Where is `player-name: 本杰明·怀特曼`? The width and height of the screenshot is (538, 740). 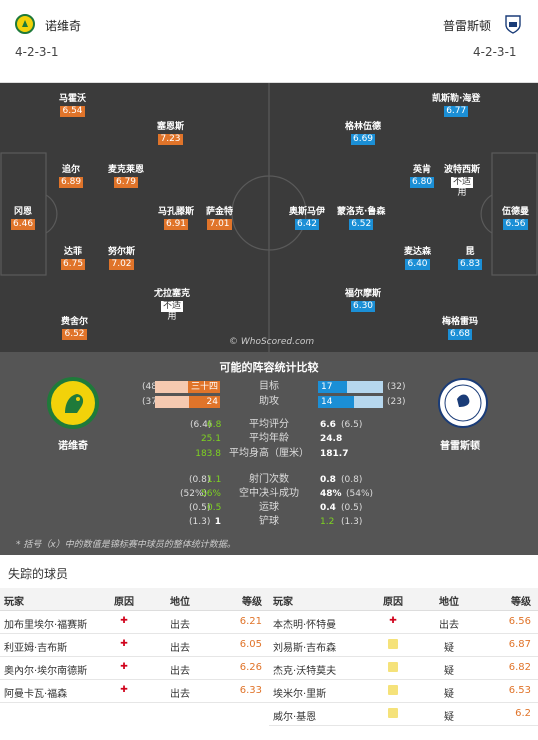 player-name: 本杰明·怀特曼 is located at coordinates (305, 625).